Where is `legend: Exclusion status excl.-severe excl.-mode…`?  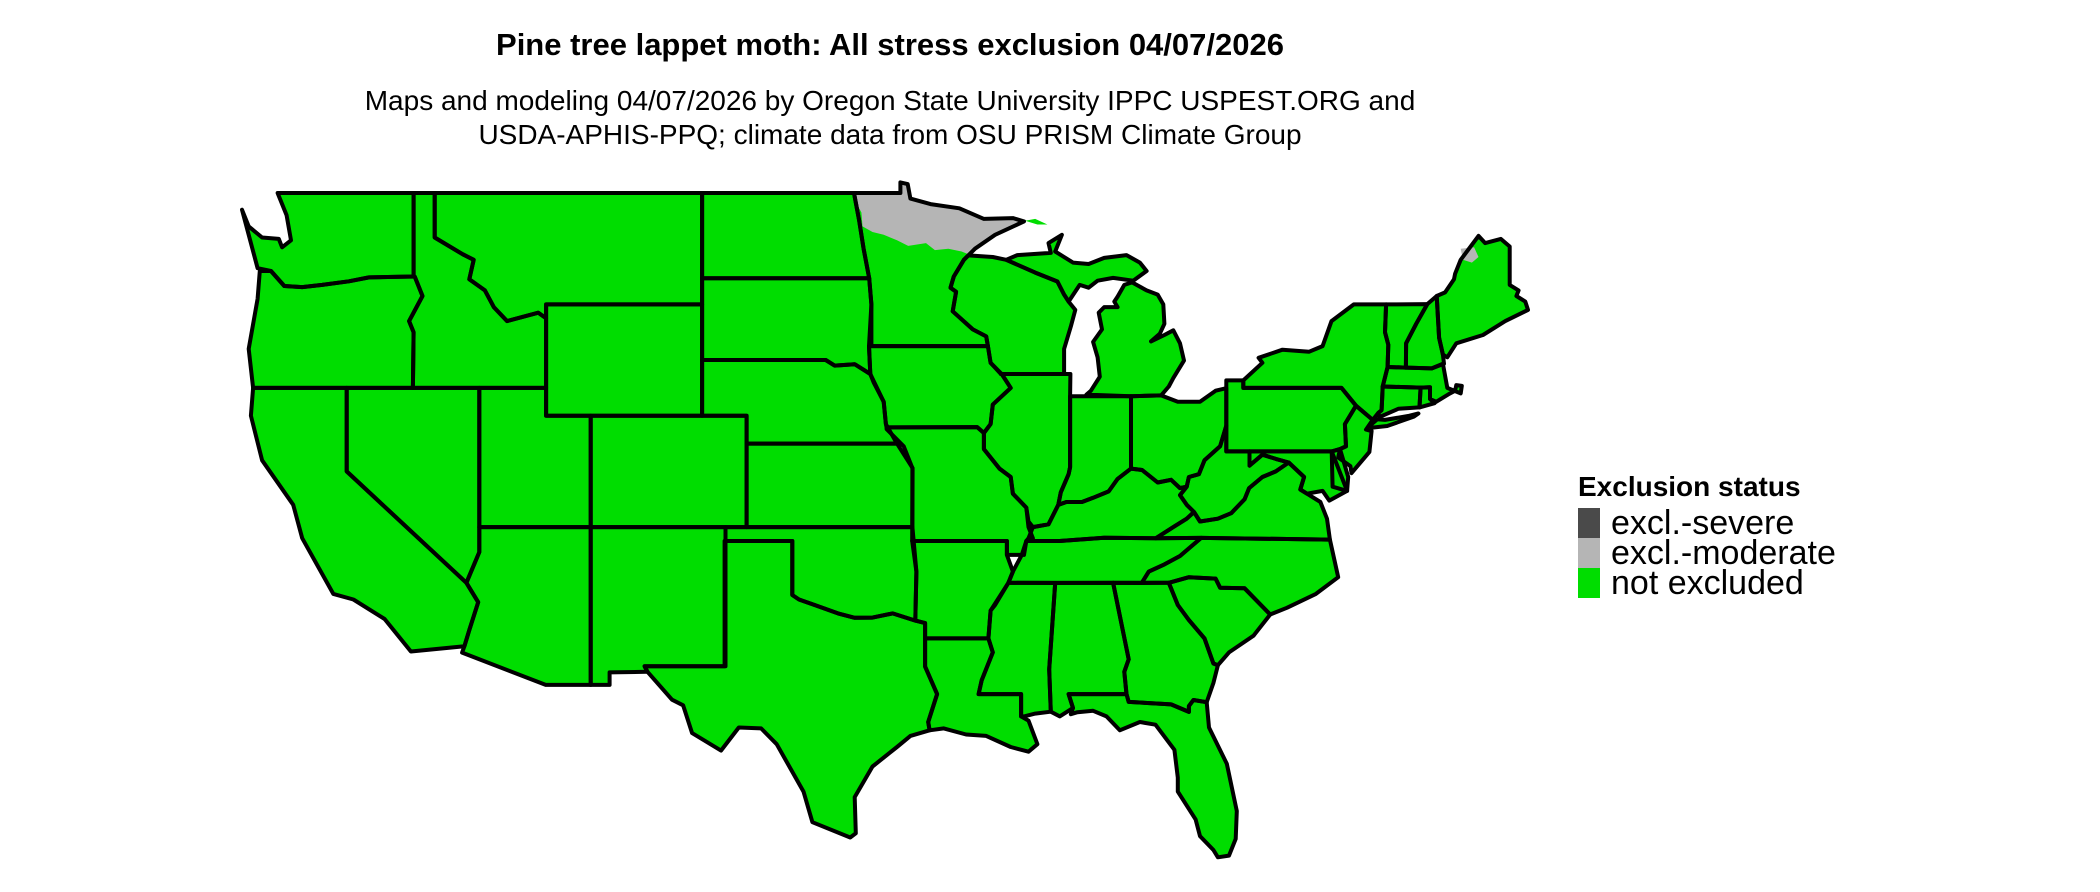
legend: Exclusion status excl.-severe excl.-mode… is located at coordinates (1707, 536).